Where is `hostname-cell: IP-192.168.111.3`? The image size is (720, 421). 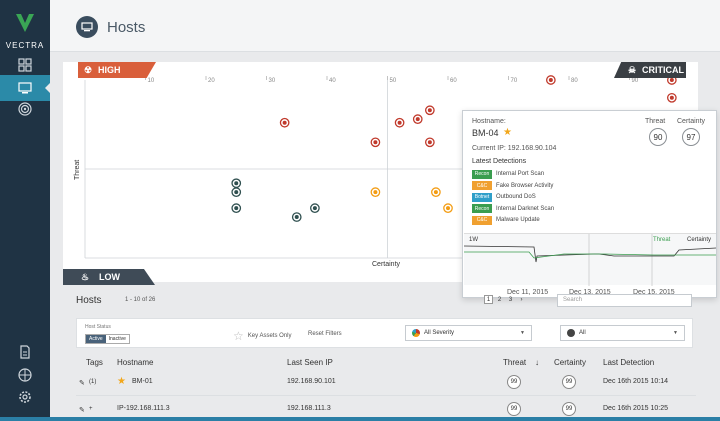 hostname-cell: IP-192.168.111.3 is located at coordinates (143, 408).